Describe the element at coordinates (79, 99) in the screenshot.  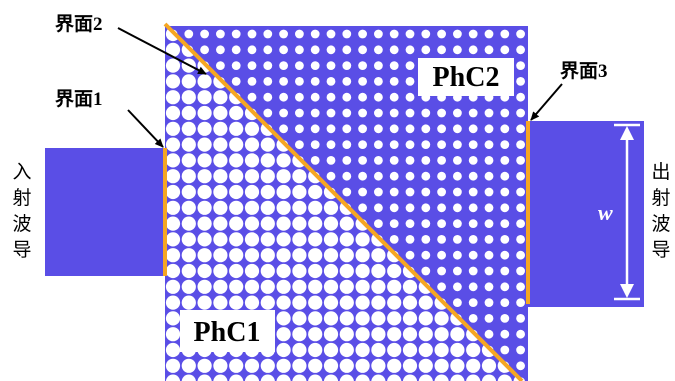
I see `interface-1-label: 界面1` at that location.